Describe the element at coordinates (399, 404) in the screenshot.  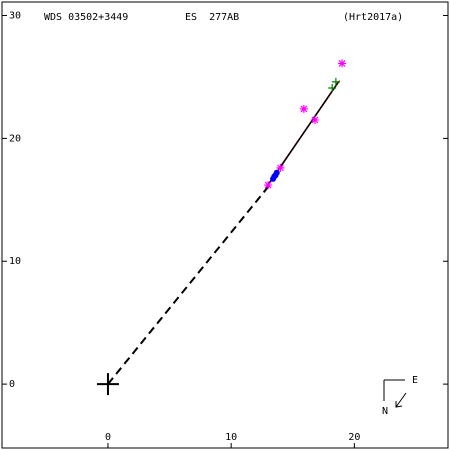
I see `compass-arrowhead` at that location.